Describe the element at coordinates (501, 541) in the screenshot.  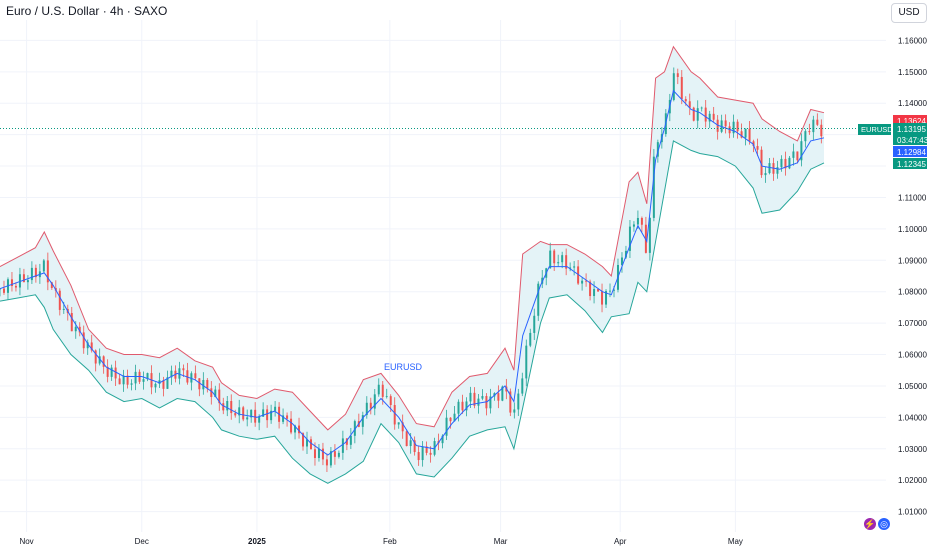
I see `x-tick-label: Mar` at that location.